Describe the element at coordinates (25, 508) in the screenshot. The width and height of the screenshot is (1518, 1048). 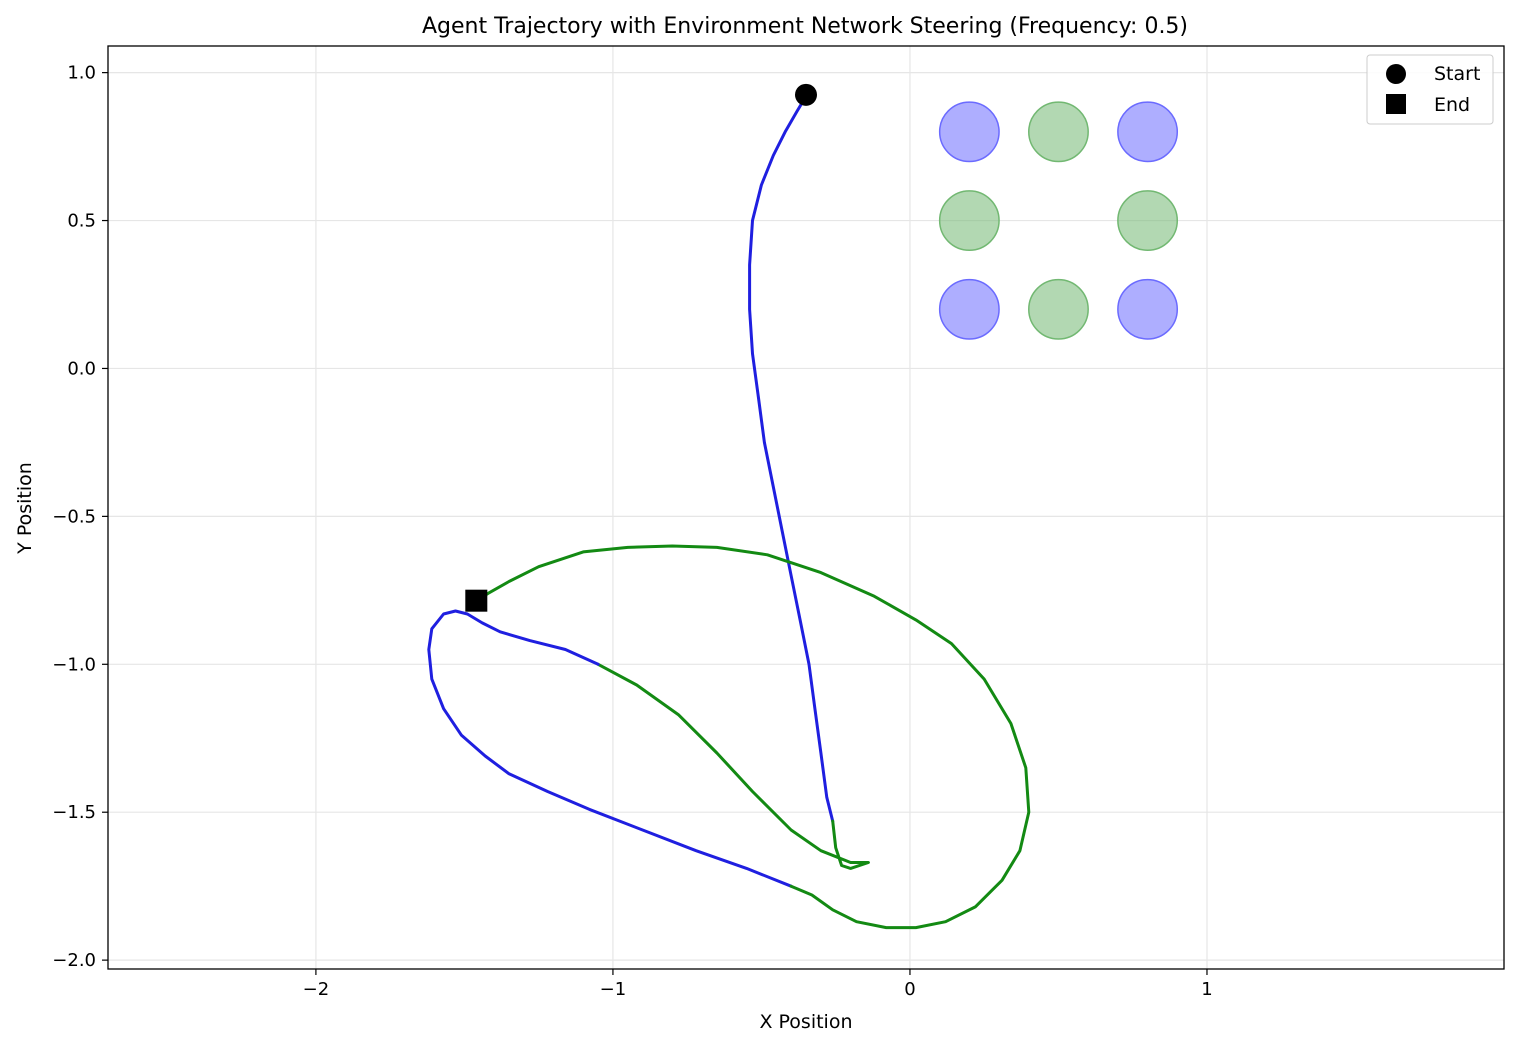
I see `y-axis-label: Y Position` at that location.